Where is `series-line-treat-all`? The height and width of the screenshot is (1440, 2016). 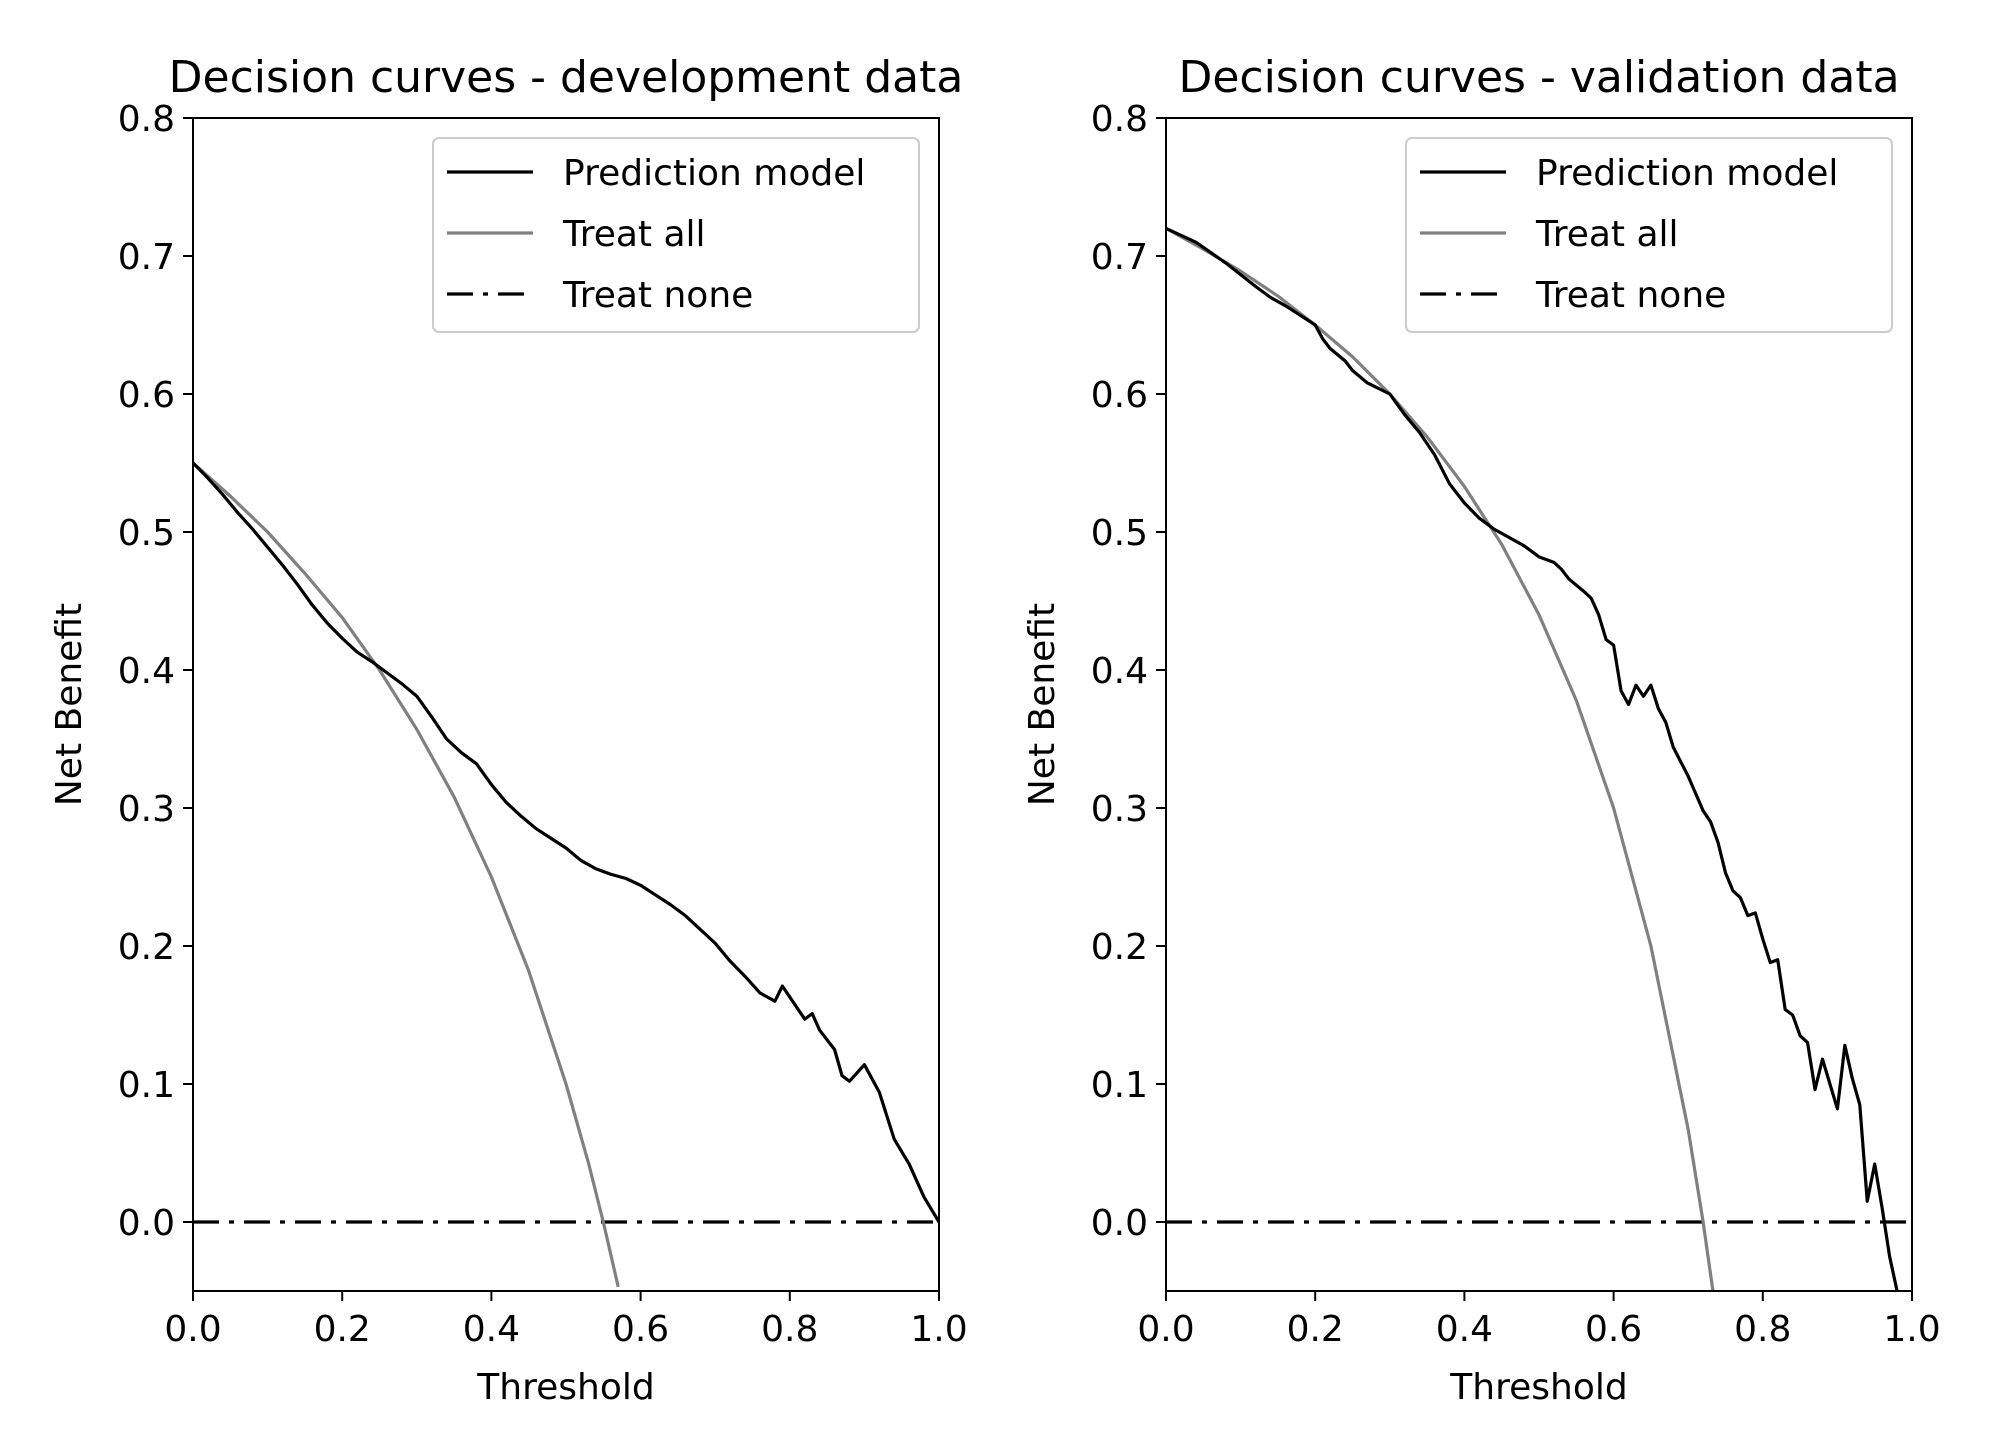 series-line-treat-all is located at coordinates (406, 874).